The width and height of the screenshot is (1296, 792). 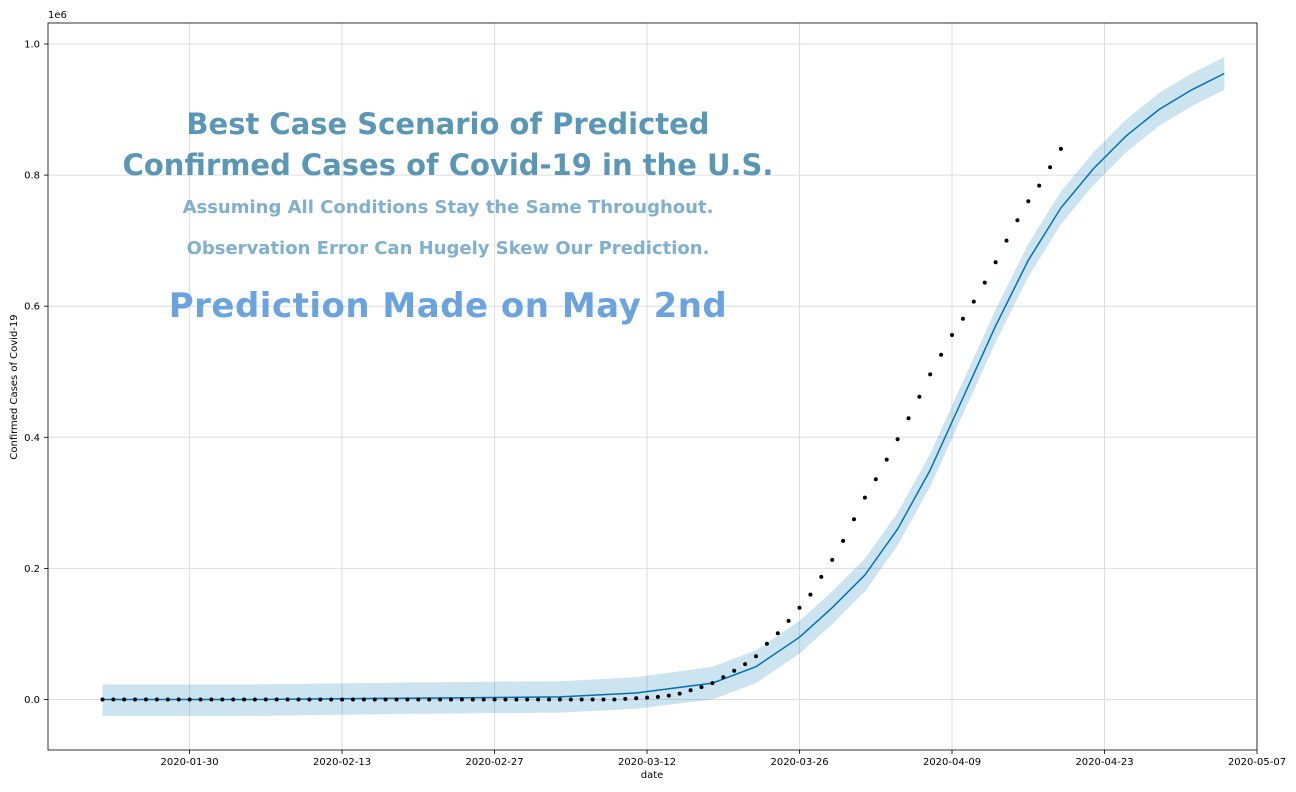 I want to click on y-tick-label: 0.0, so click(x=32, y=700).